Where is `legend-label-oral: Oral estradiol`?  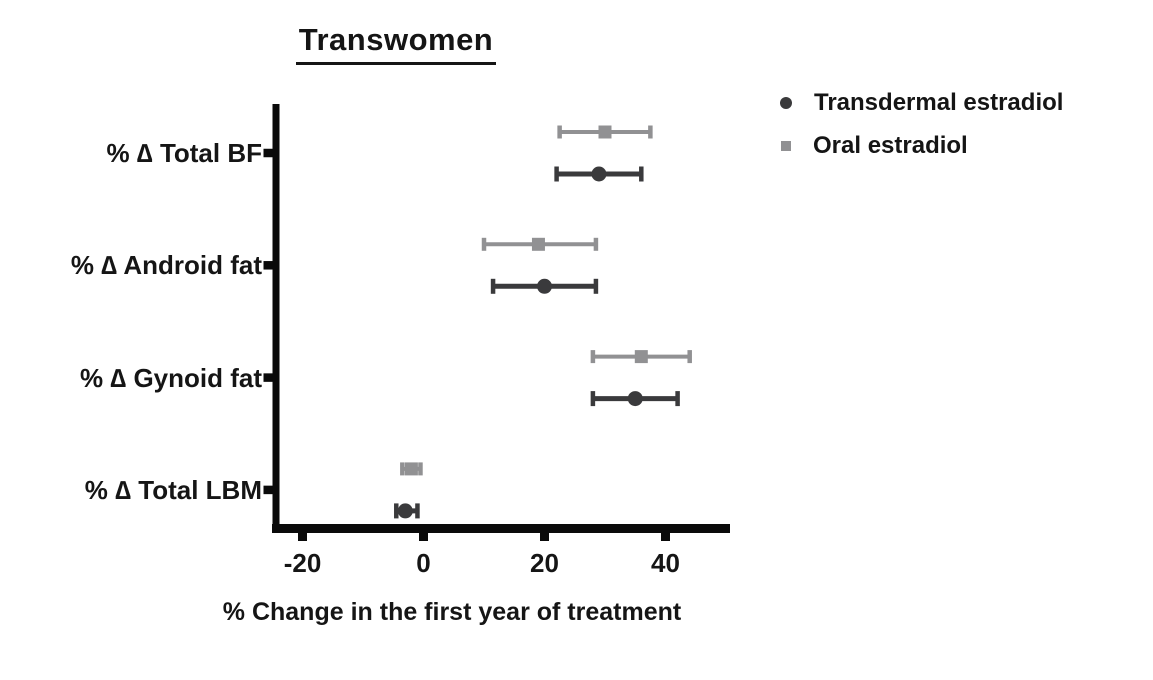
legend-label-oral: Oral estradiol is located at coordinates (890, 145).